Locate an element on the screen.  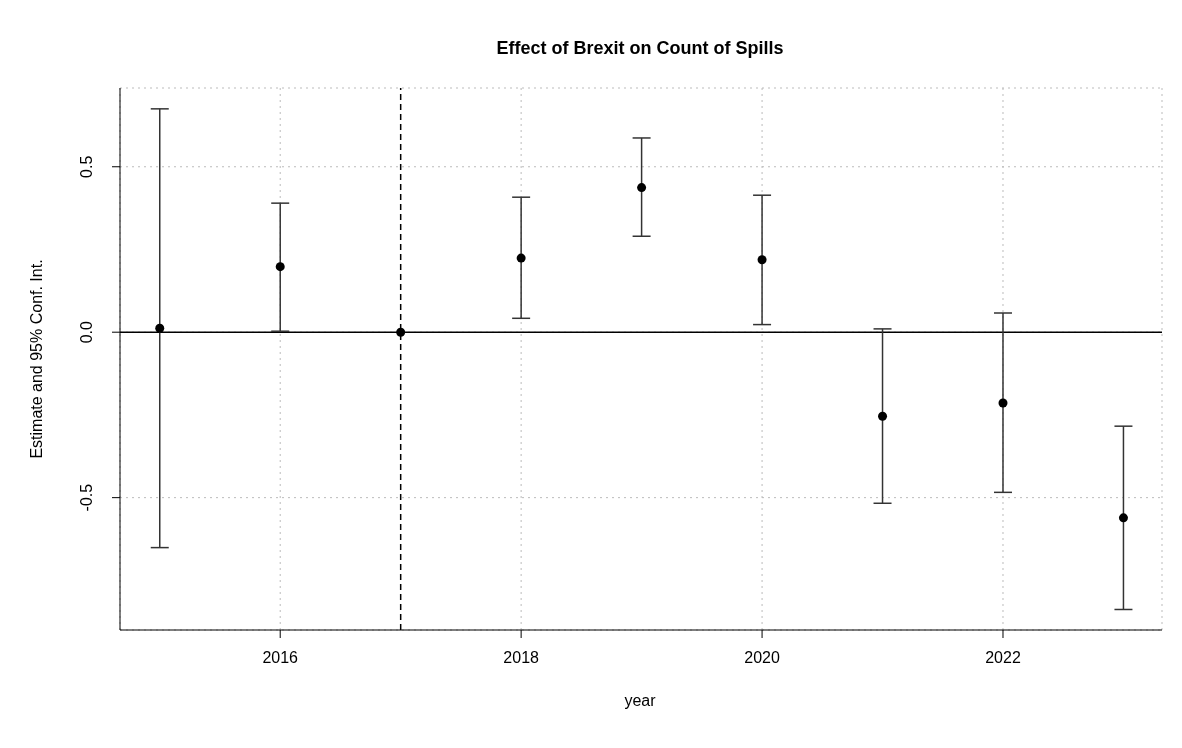
x-tick-label: 2022 is located at coordinates (1003, 658).